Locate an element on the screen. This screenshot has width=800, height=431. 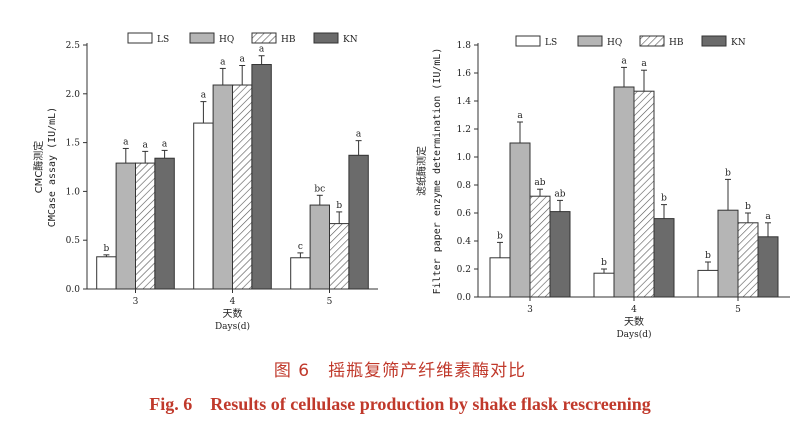
y-tick-label: 1.4 is located at coordinates (464, 102).